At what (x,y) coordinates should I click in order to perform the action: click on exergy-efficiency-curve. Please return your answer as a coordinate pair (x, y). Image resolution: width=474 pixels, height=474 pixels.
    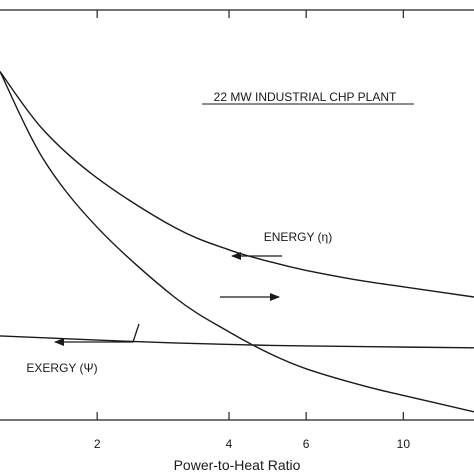
    Looking at the image, I should click on (237, 342).